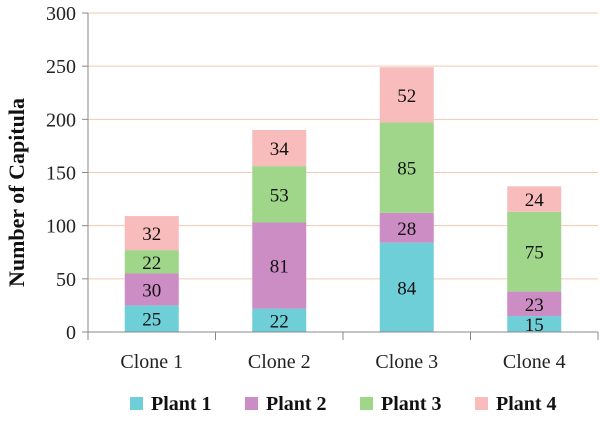 The height and width of the screenshot is (421, 607). I want to click on legend-label-2: Plant 3, so click(411, 404).